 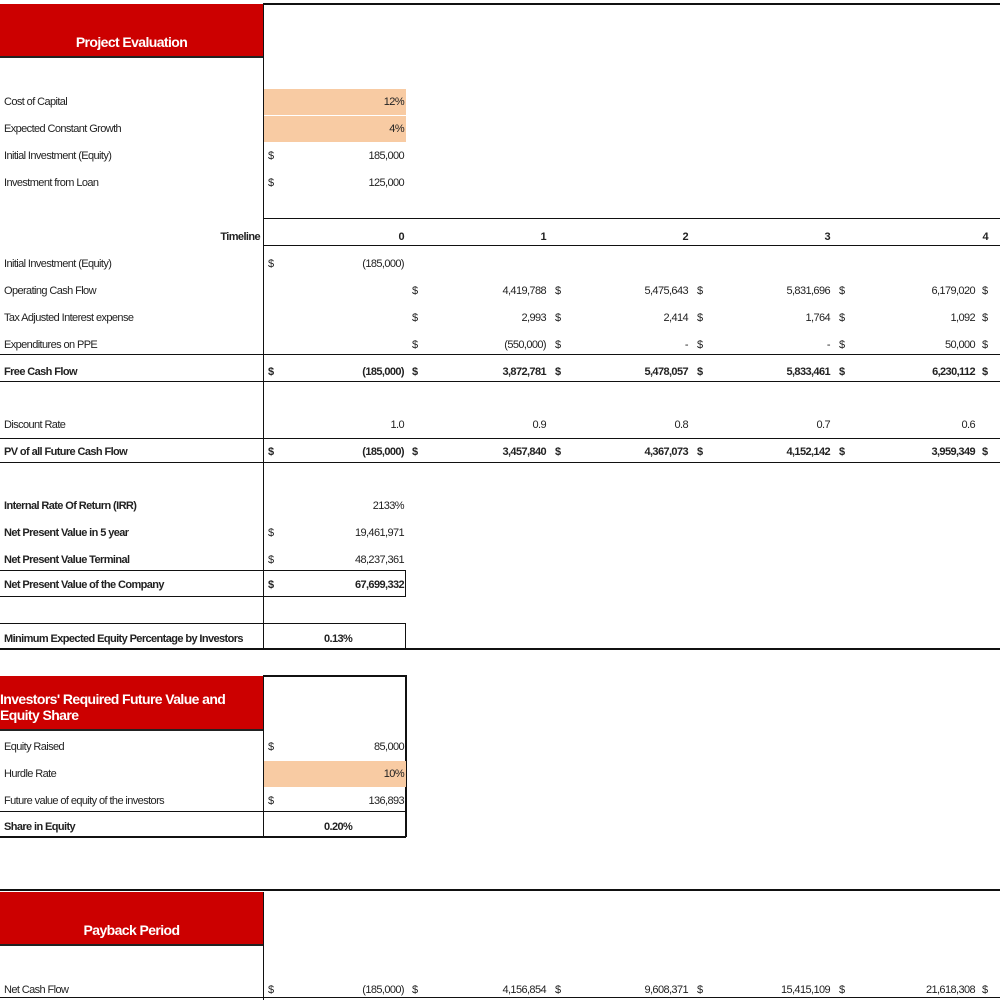 What do you see at coordinates (539, 425) in the screenshot?
I see `cell-value: 0.9` at bounding box center [539, 425].